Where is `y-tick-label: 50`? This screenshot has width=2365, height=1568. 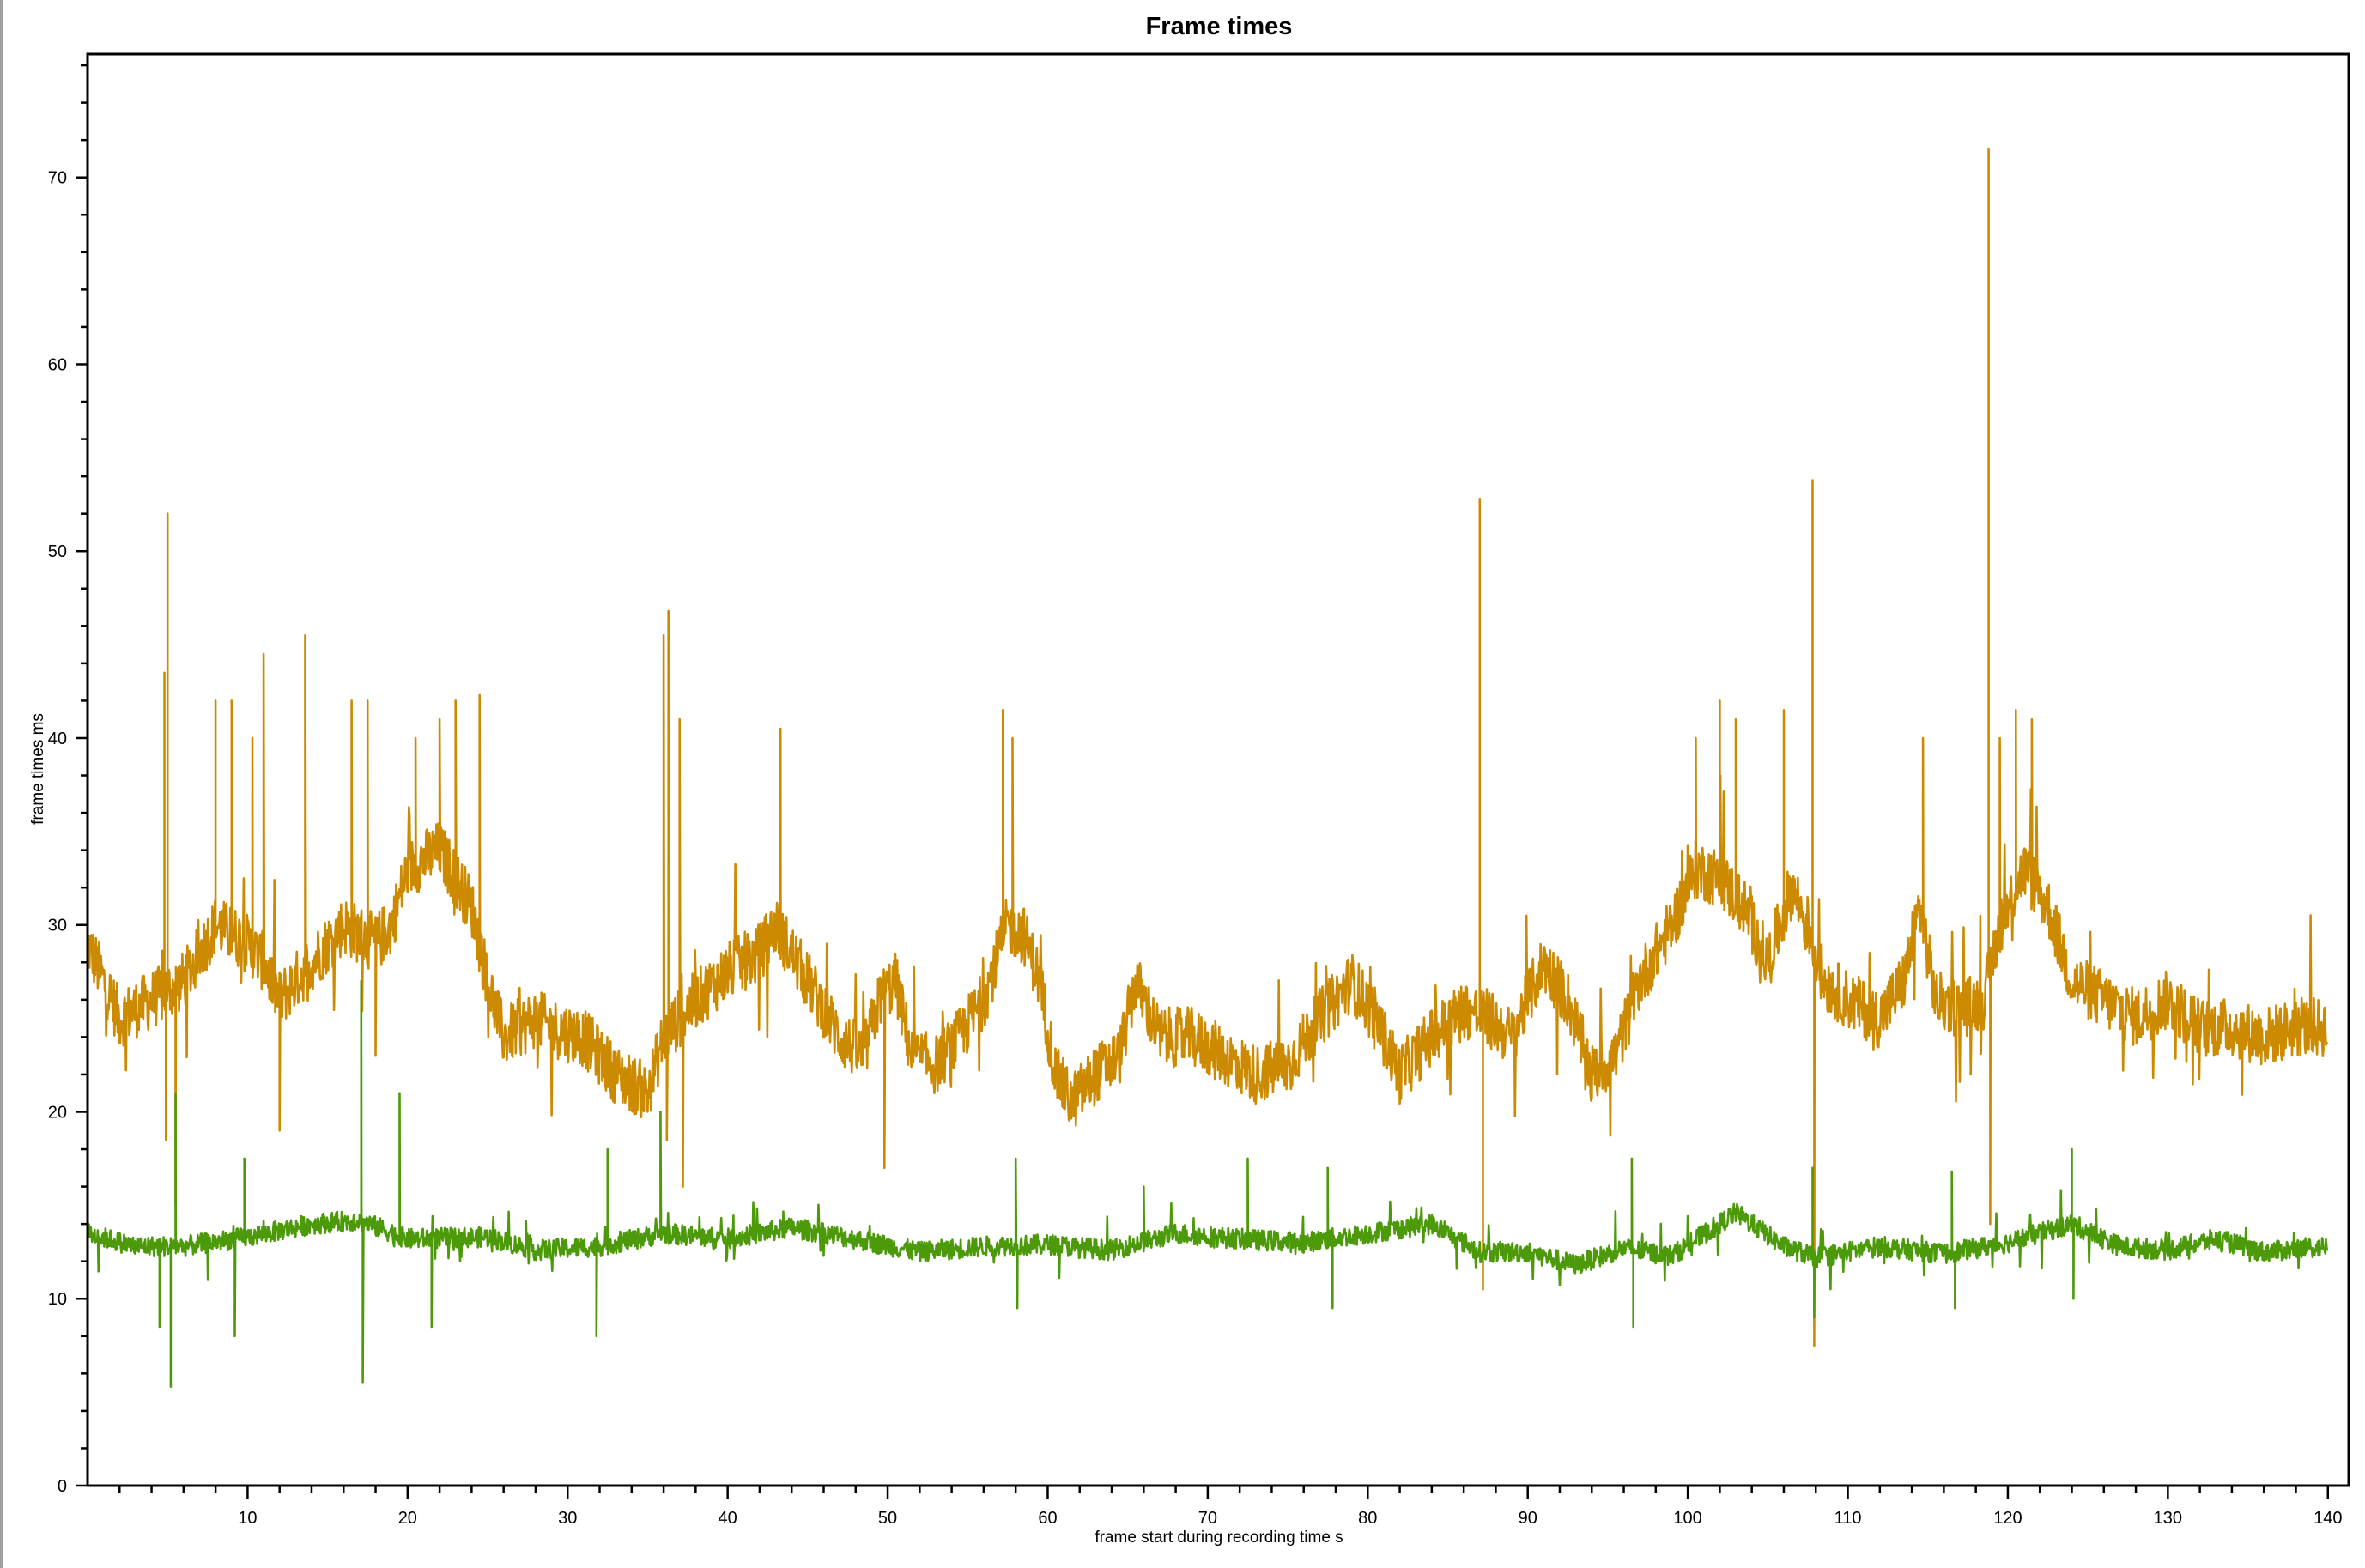
y-tick-label: 50 is located at coordinates (58, 551).